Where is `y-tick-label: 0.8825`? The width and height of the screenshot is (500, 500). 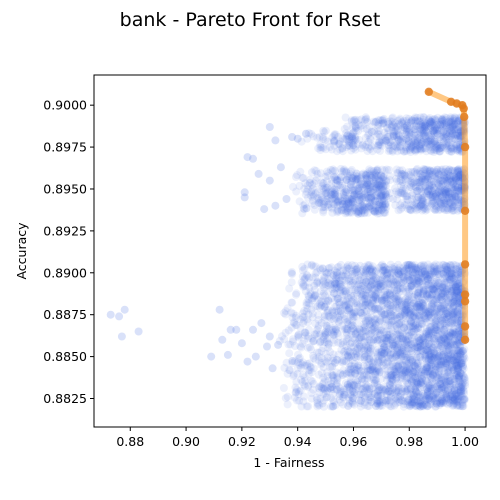 y-tick-label: 0.8825 is located at coordinates (65, 398).